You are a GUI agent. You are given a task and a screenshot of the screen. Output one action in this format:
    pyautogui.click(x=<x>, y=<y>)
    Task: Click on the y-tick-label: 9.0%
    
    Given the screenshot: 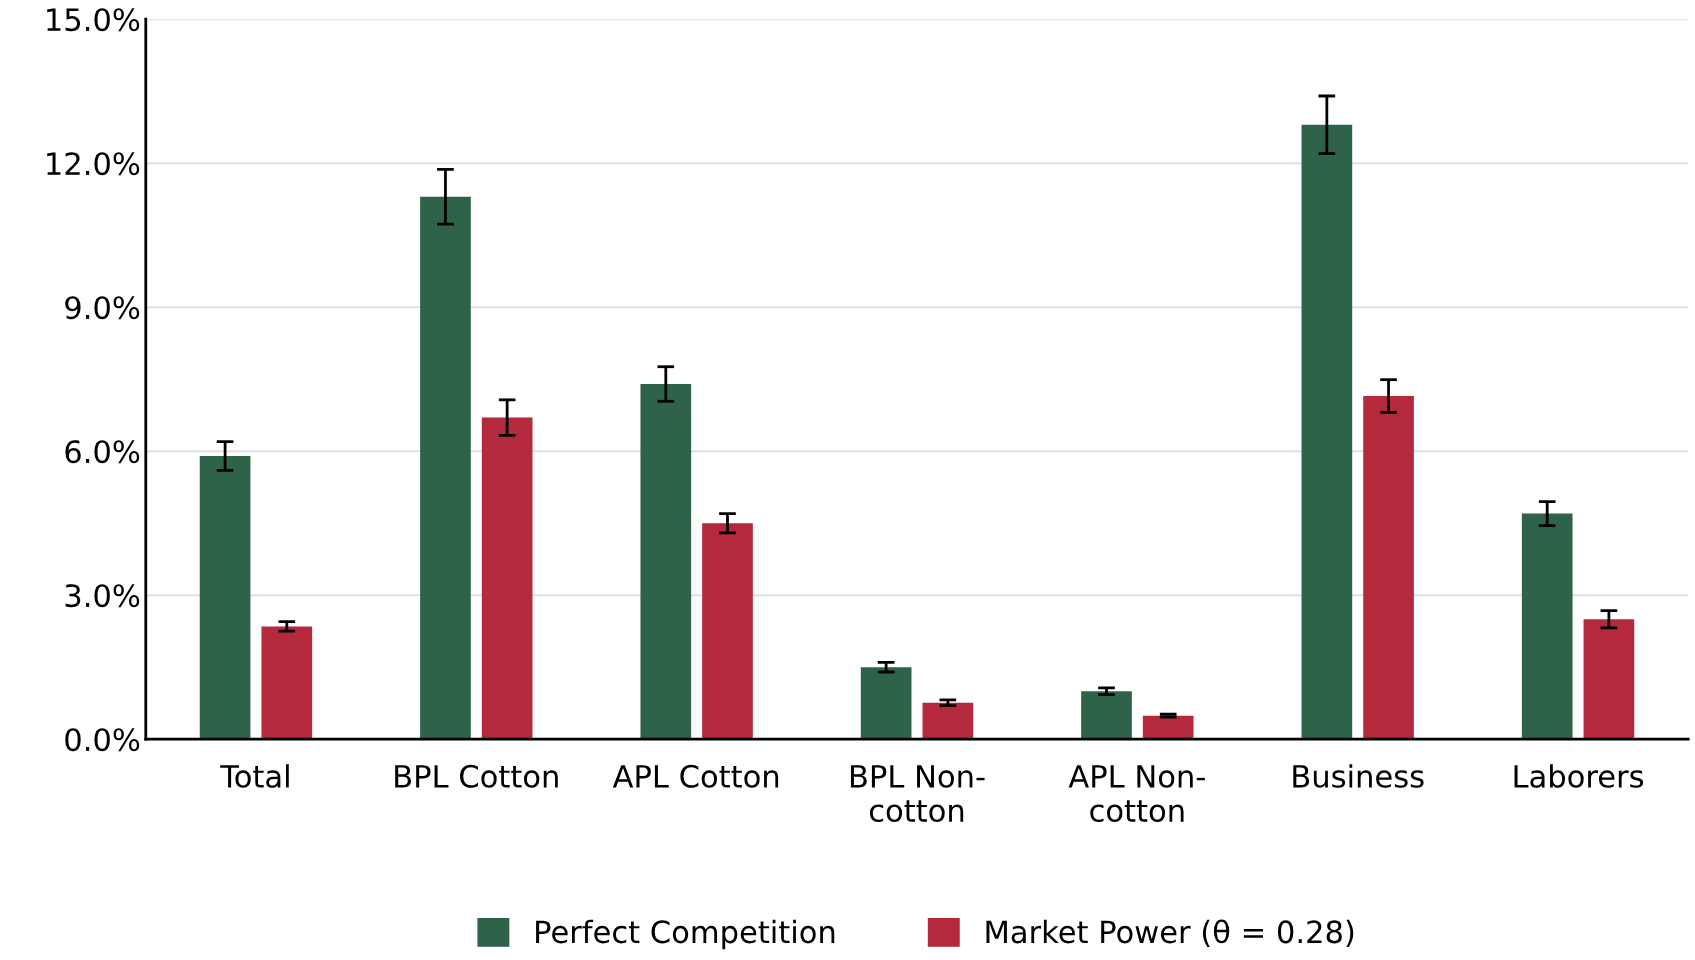 What is the action you would take?
    pyautogui.click(x=102, y=308)
    